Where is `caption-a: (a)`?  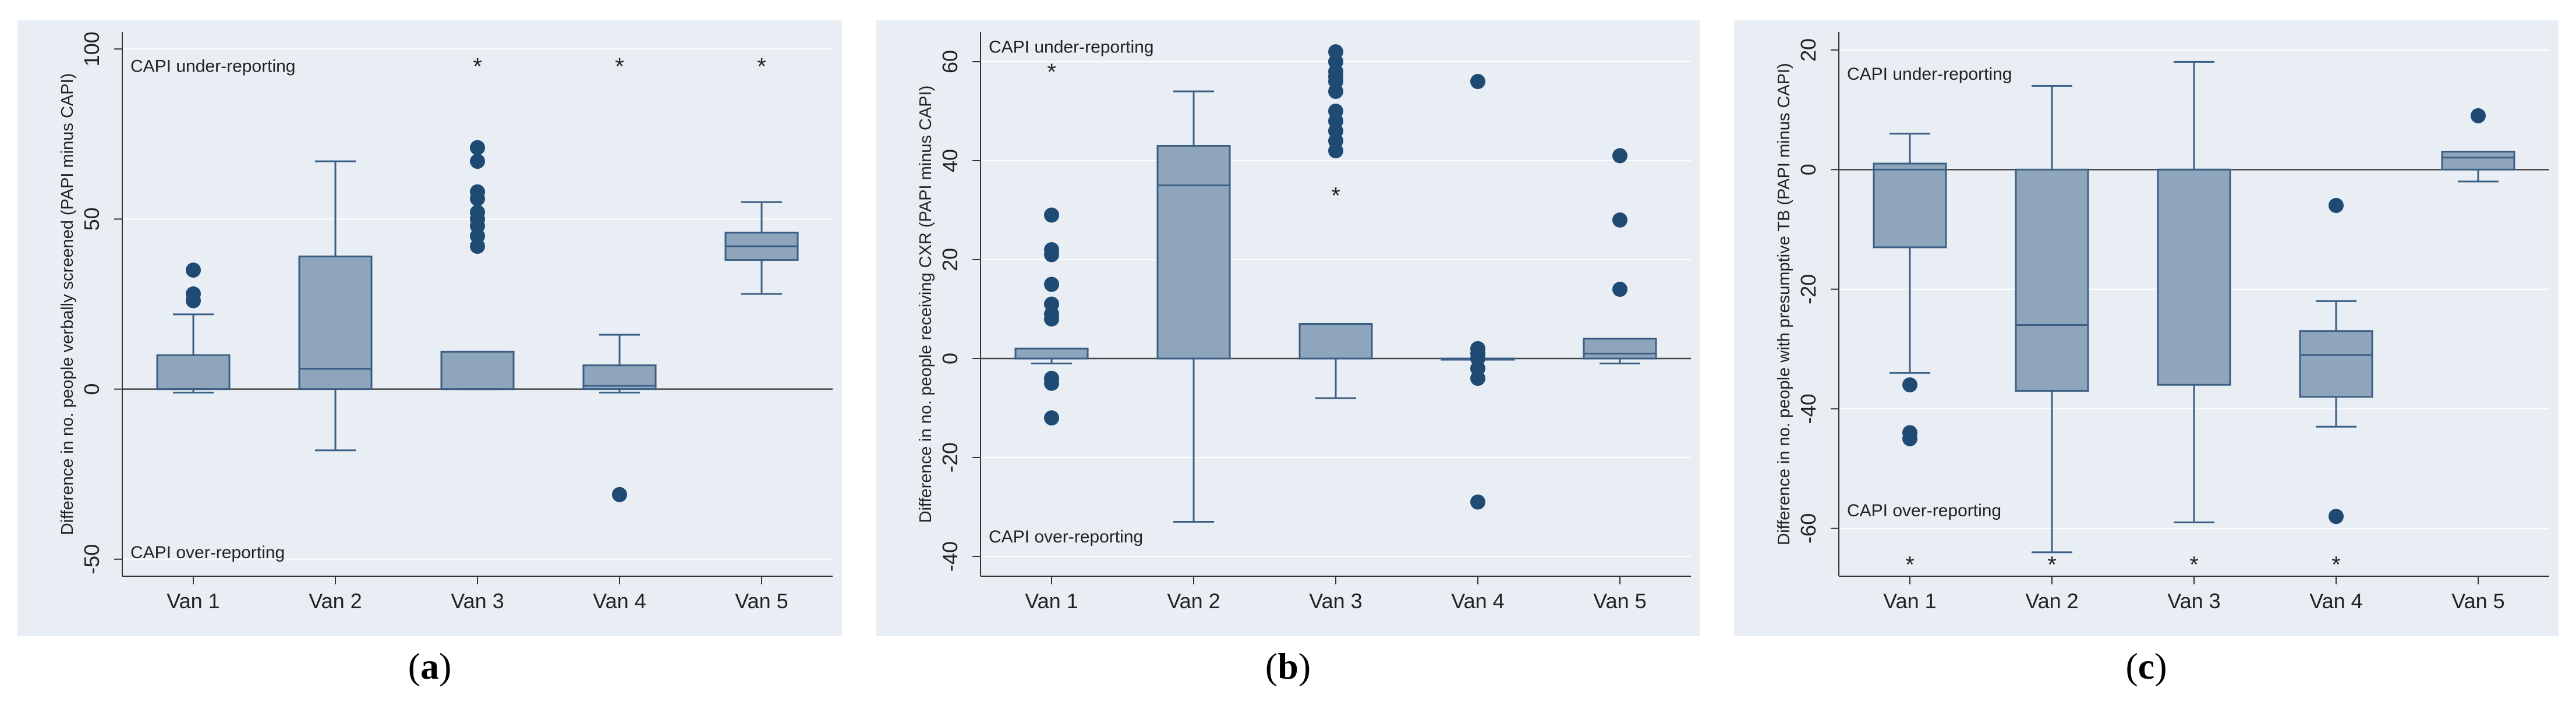
caption-a: (a) is located at coordinates (430, 666).